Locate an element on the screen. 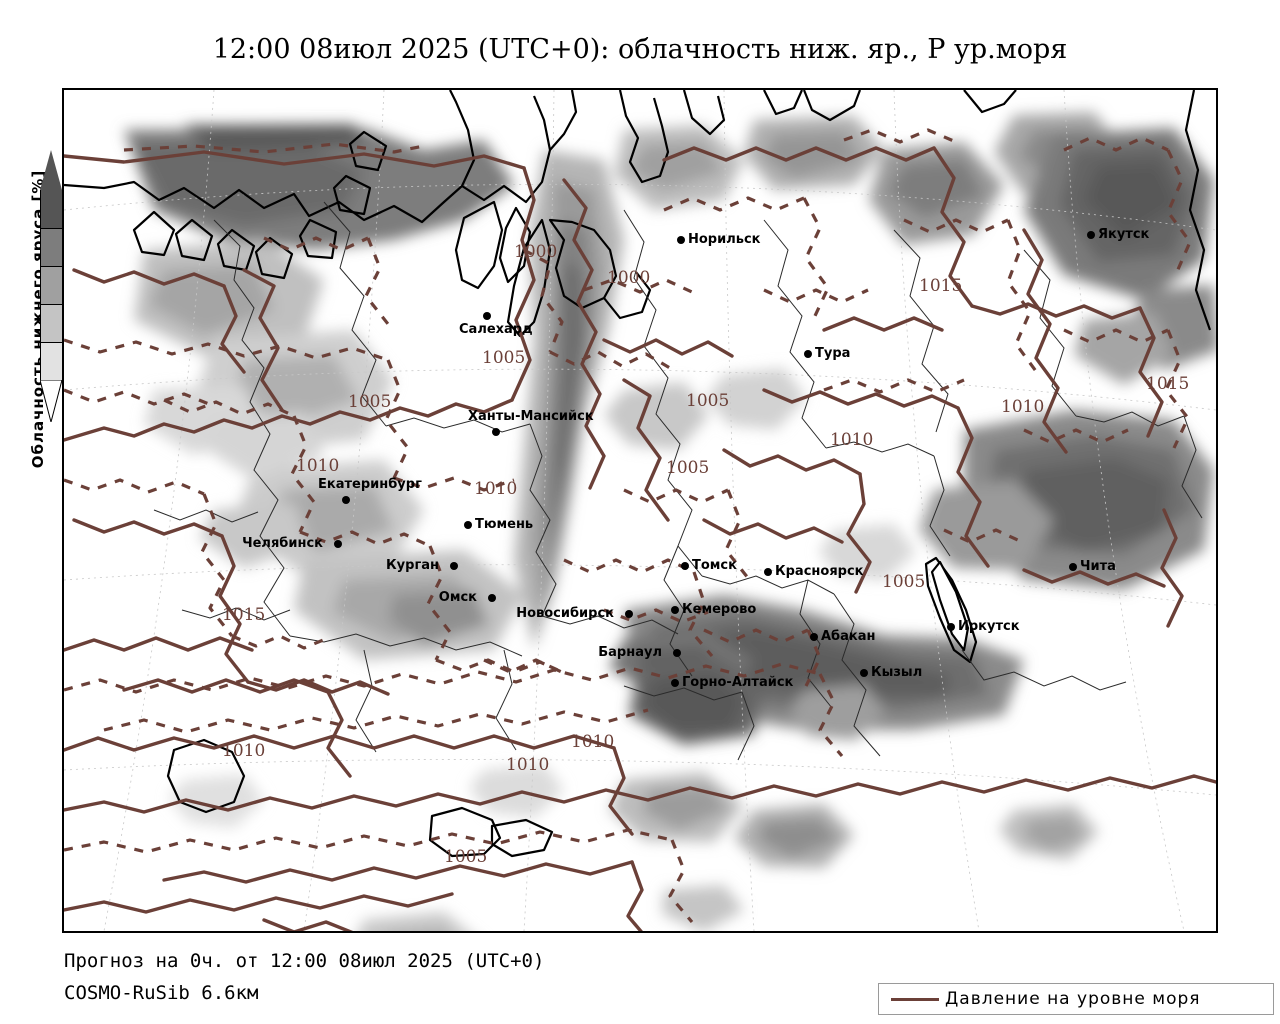 The height and width of the screenshot is (1024, 1280). city-label: Красноярск is located at coordinates (819, 571).